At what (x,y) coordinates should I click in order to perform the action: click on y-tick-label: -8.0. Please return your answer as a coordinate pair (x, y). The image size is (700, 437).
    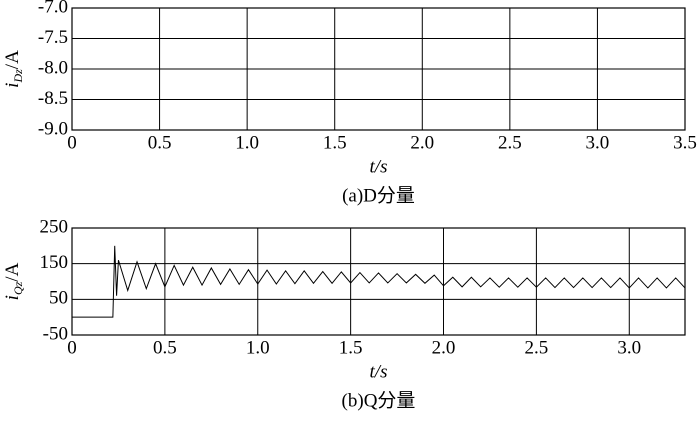
    Looking at the image, I should click on (53, 67).